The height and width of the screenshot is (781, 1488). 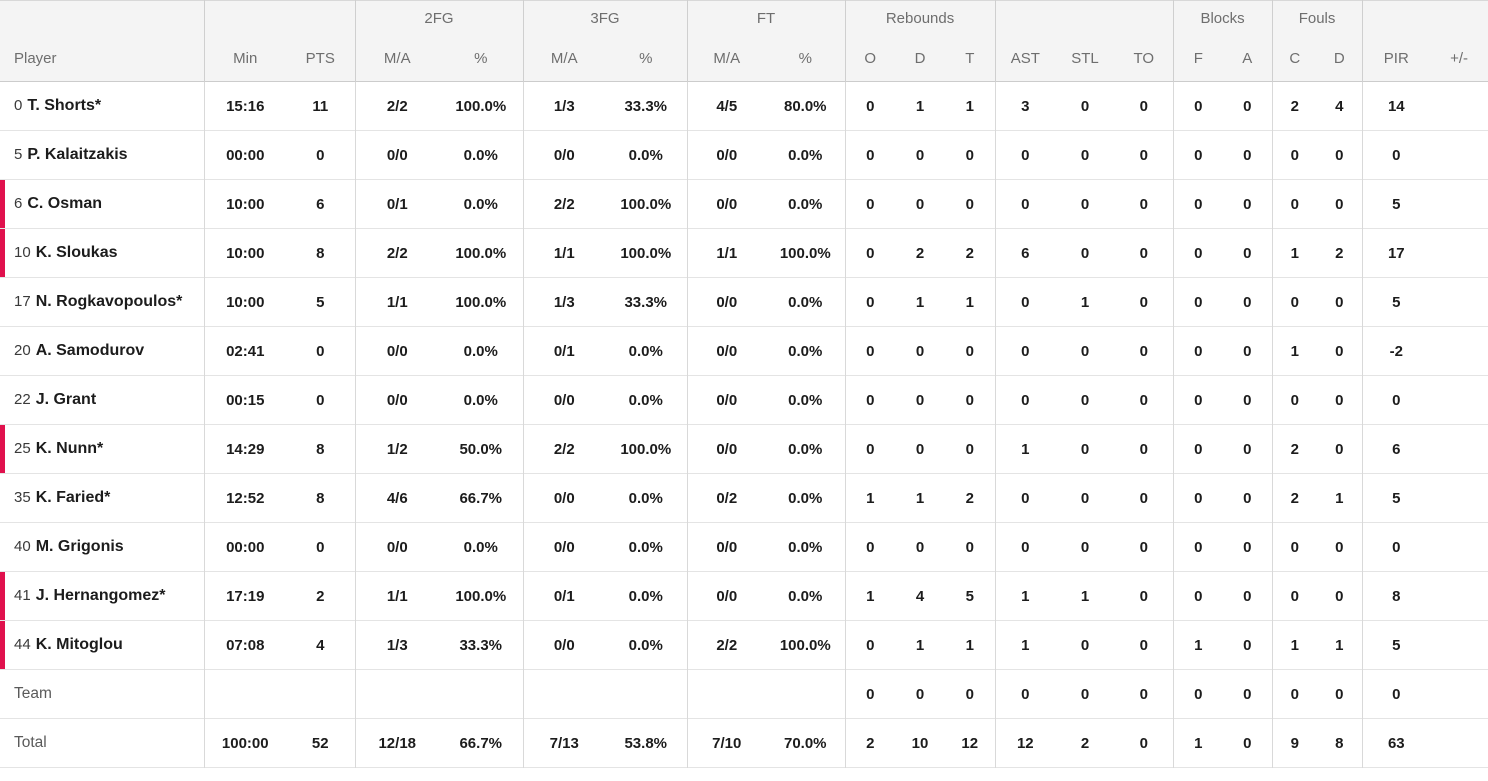 What do you see at coordinates (1144, 59) in the screenshot?
I see `col-header-to: TO` at bounding box center [1144, 59].